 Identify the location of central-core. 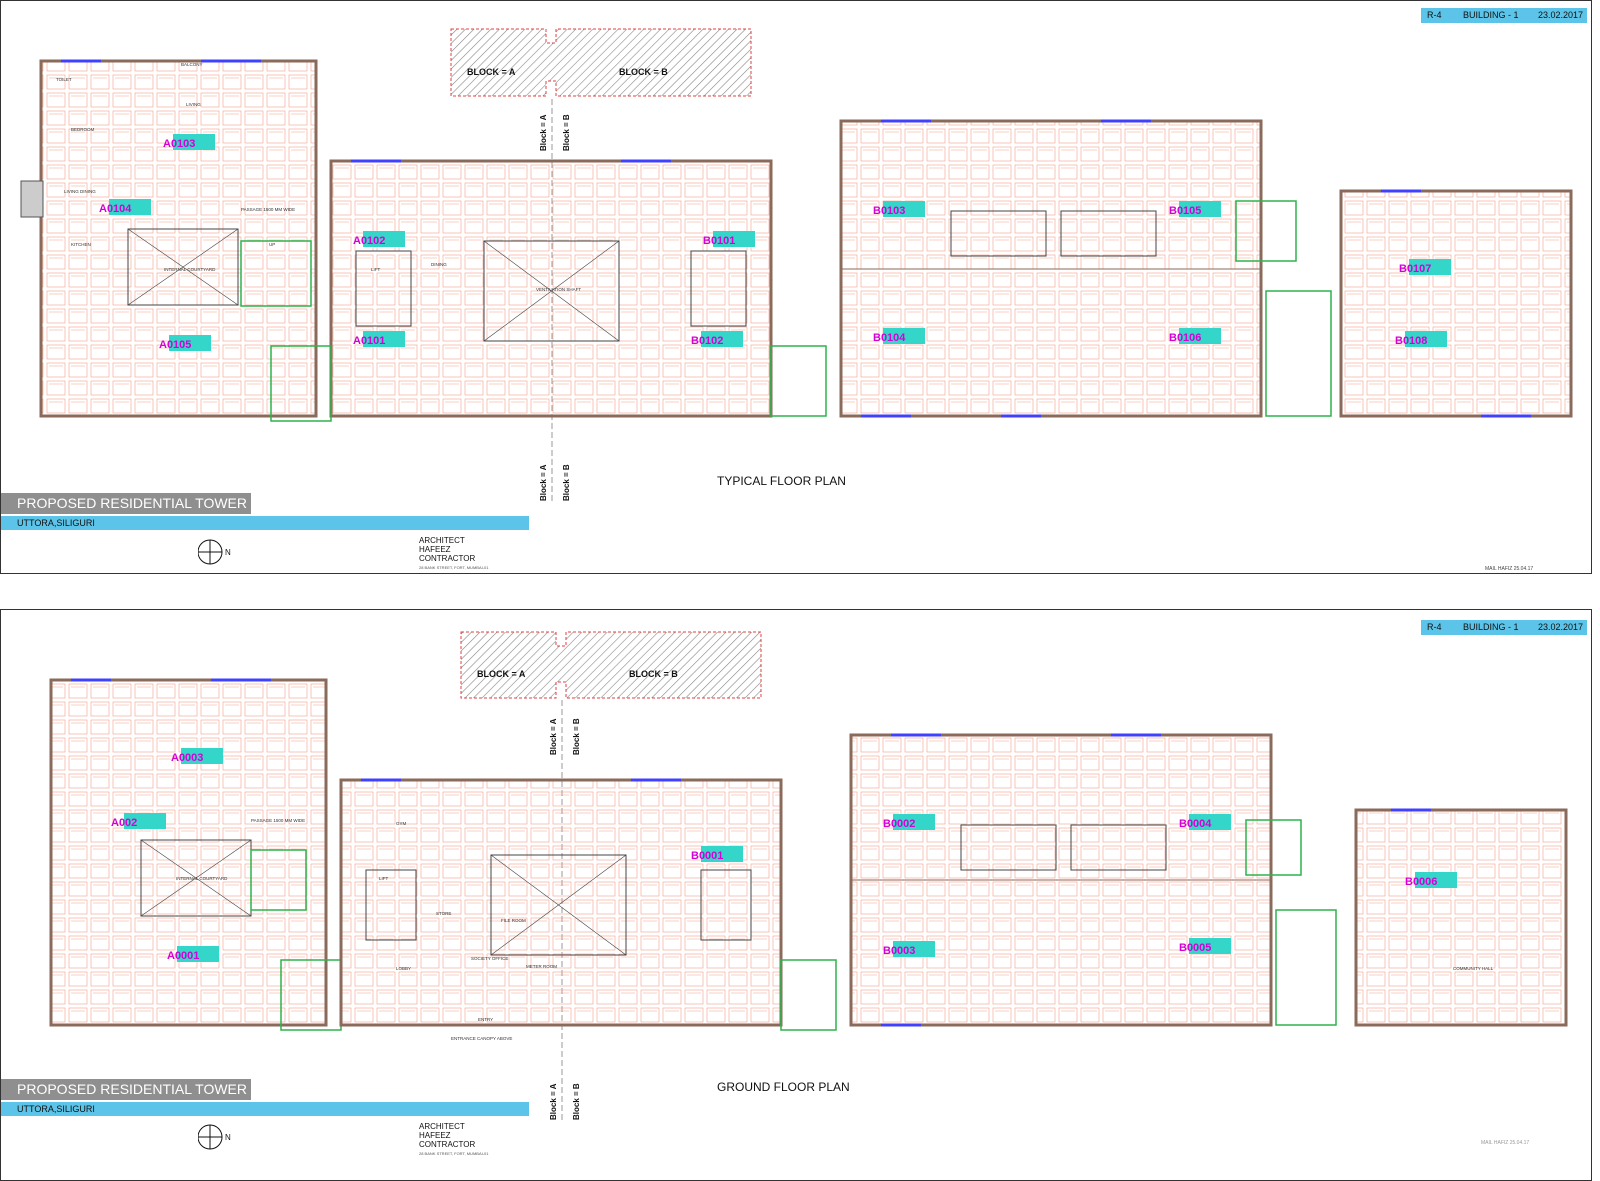
(548, 290).